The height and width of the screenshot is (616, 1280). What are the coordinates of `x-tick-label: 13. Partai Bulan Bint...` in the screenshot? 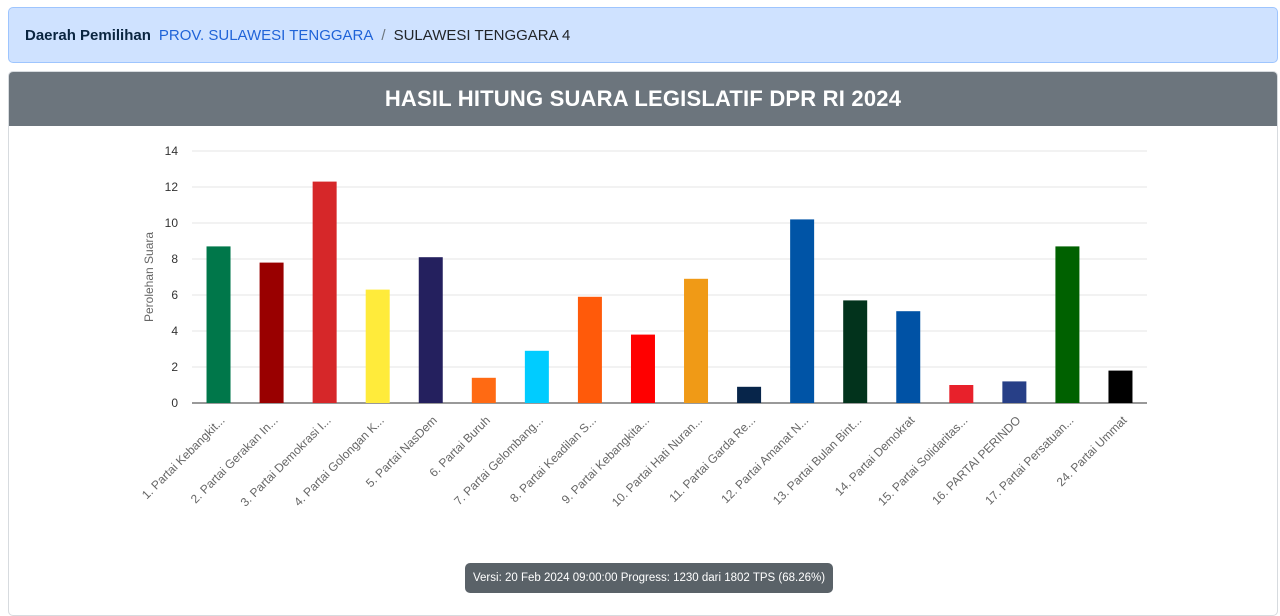 It's located at (817, 460).